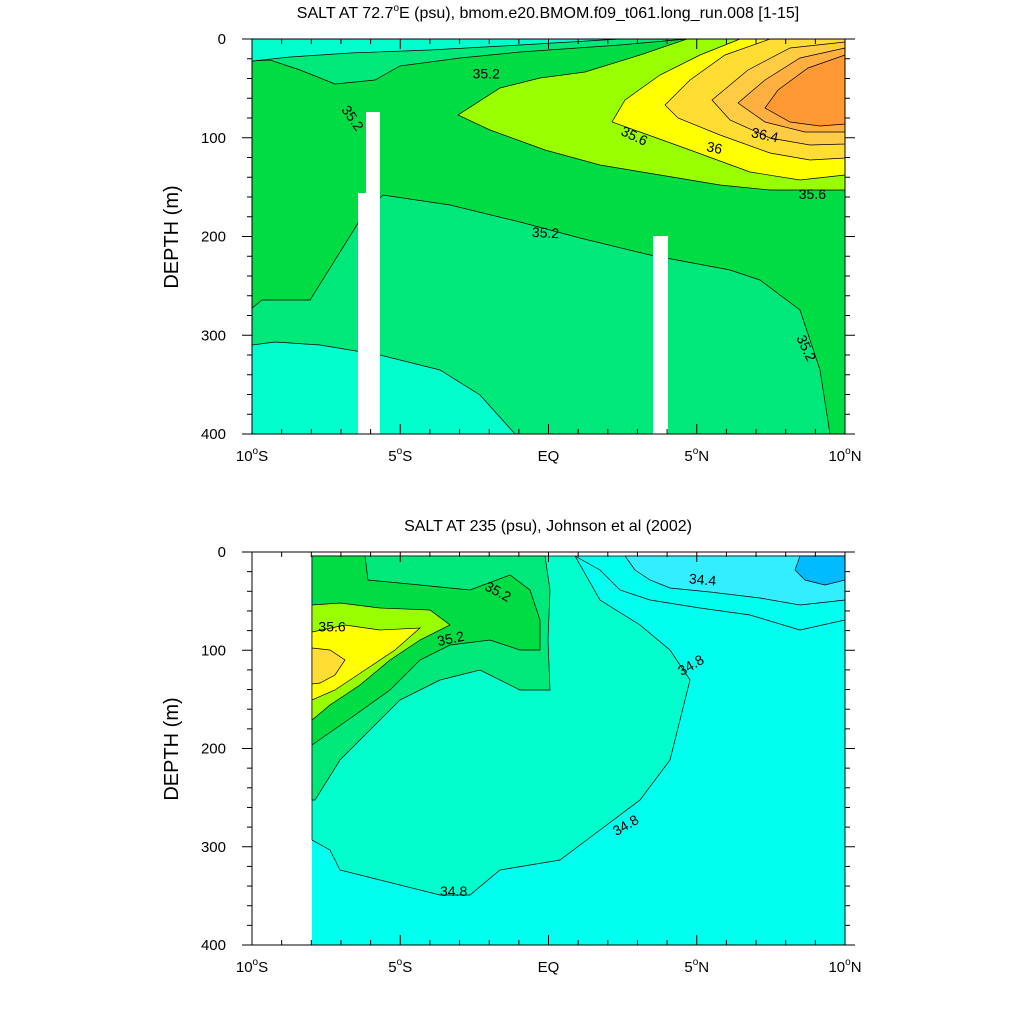 The image size is (1024, 1024). What do you see at coordinates (436, 50) in the screenshot?
I see `band-34-8-surface` at bounding box center [436, 50].